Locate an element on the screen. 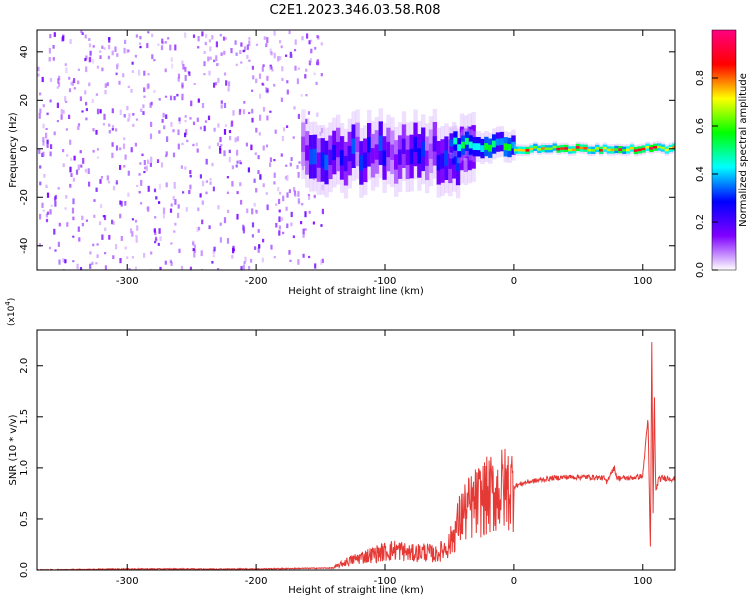 This screenshot has height=600, width=750. colorbar-tick-label: 0.6 is located at coordinates (700, 126).